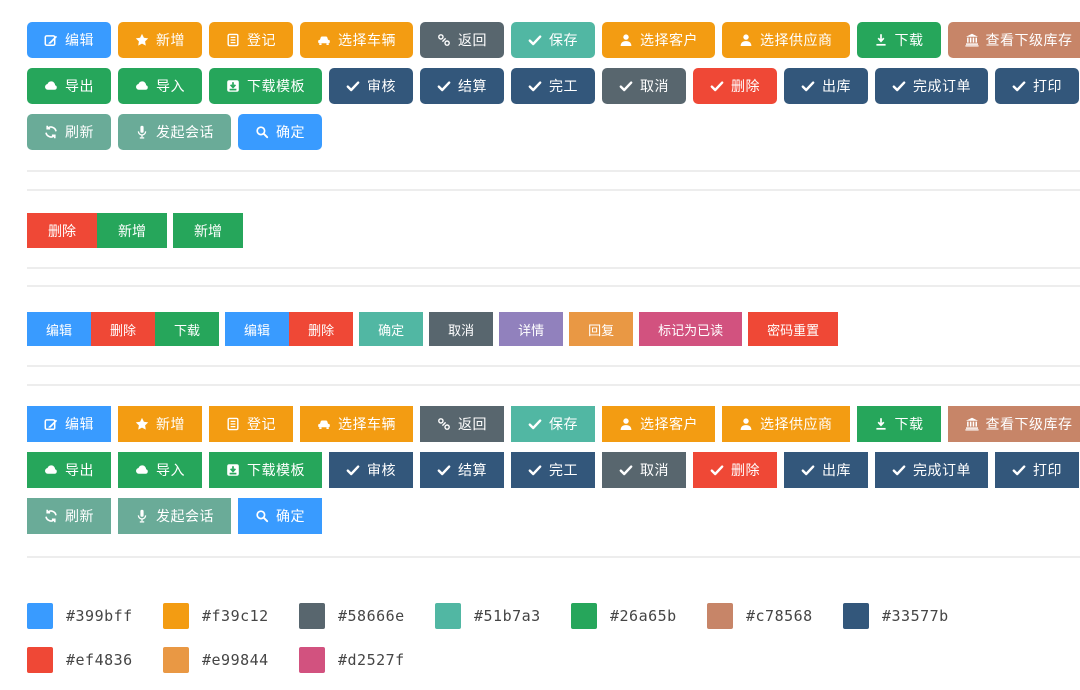 The height and width of the screenshot is (690, 1080). Describe the element at coordinates (775, 616) in the screenshot. I see `palette-item: #c78568` at that location.